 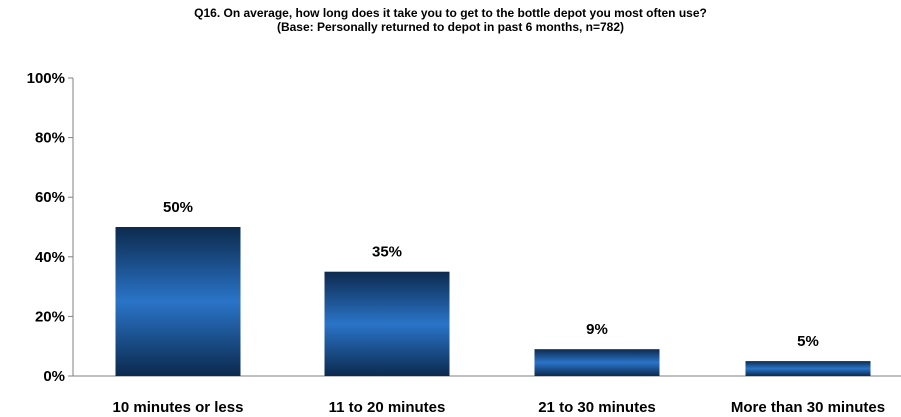 What do you see at coordinates (50, 197) in the screenshot?
I see `y-tick-label: 60%` at bounding box center [50, 197].